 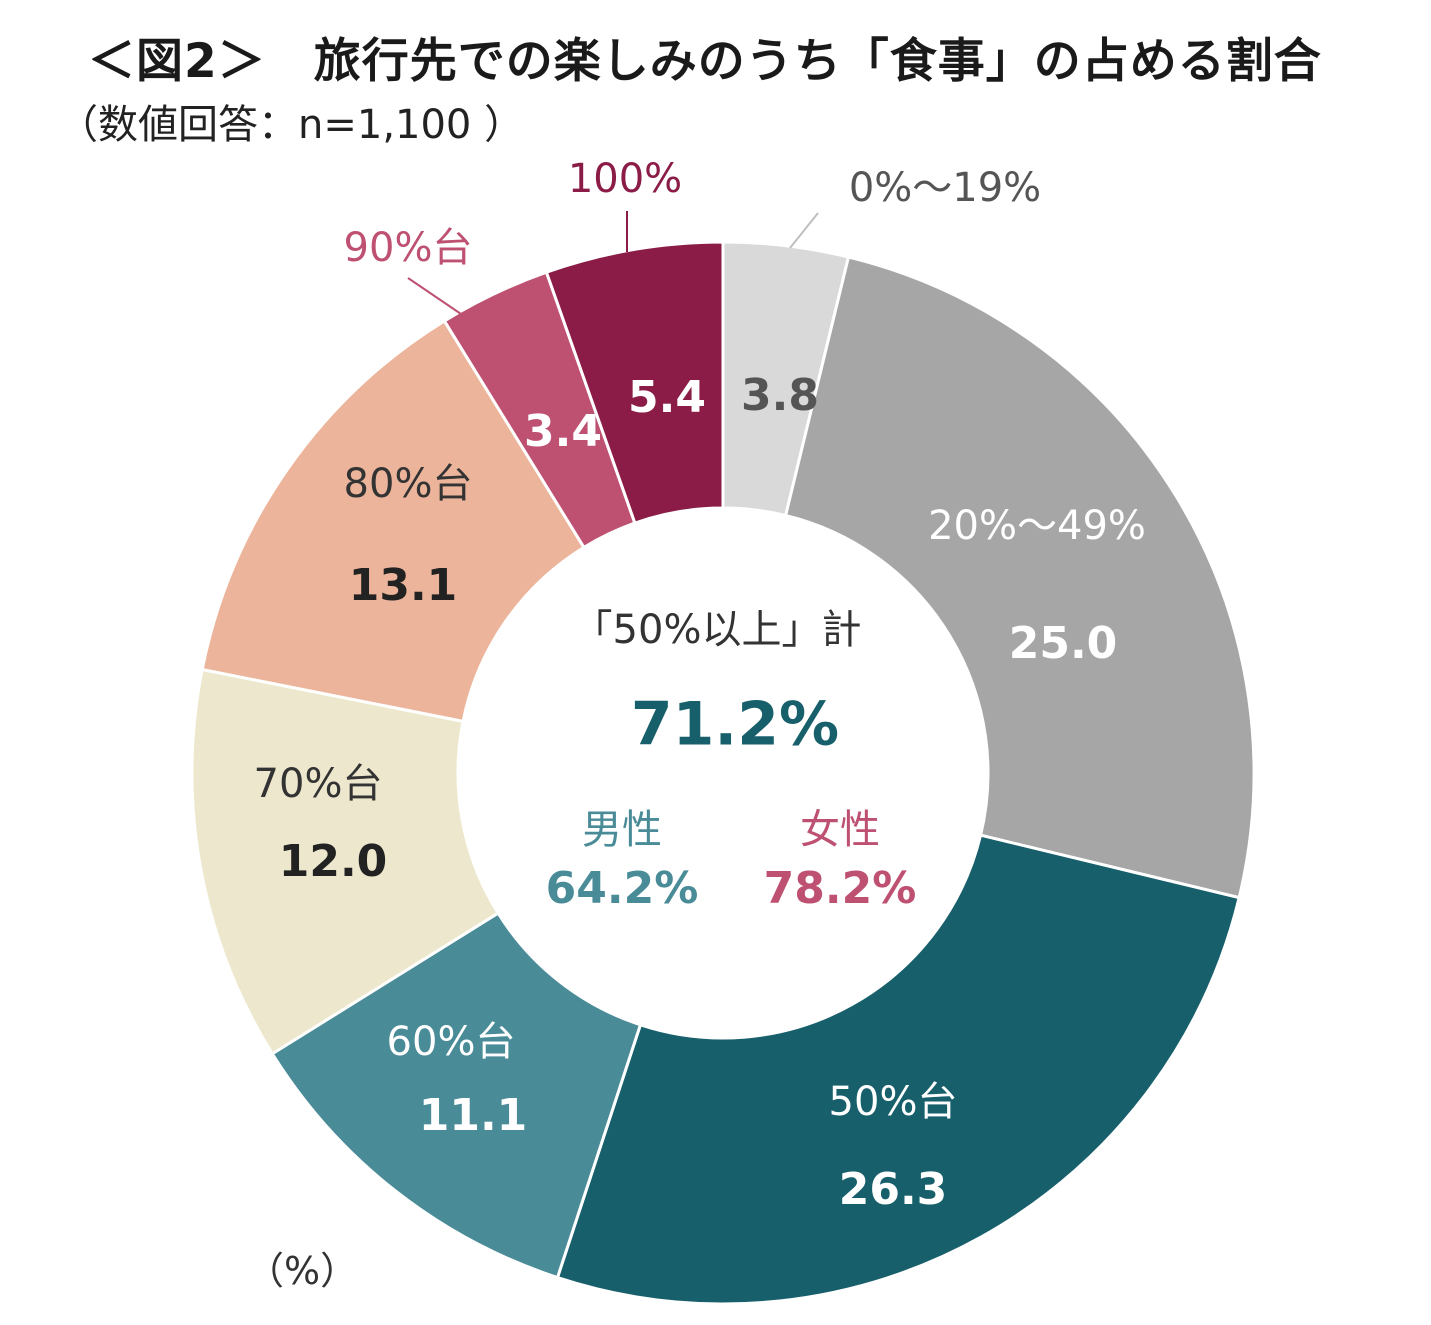 I want to click on leader-lines, so click(x=613, y=263).